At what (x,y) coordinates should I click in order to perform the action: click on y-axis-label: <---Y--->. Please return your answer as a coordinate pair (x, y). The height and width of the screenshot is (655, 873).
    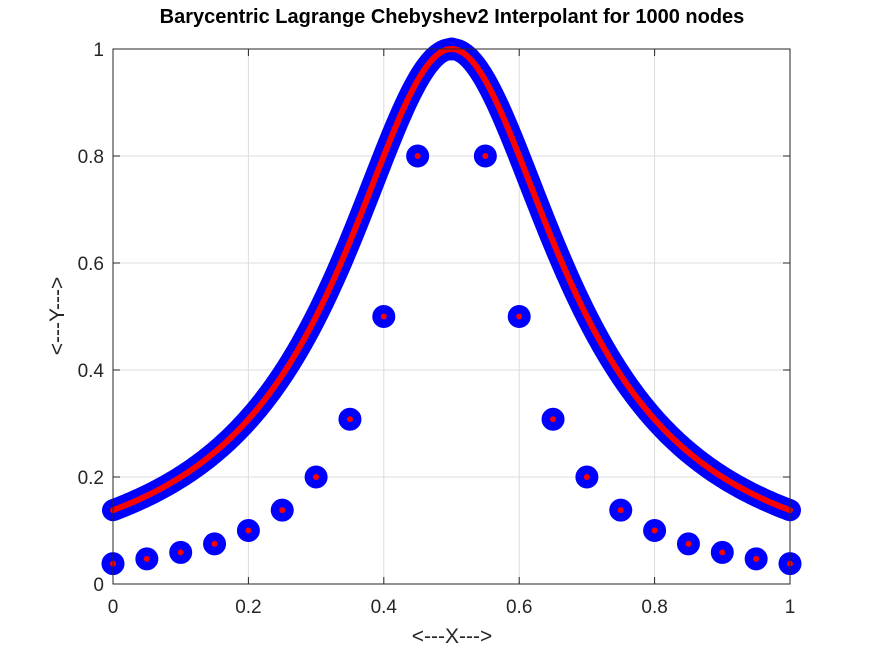
    Looking at the image, I should click on (57, 316).